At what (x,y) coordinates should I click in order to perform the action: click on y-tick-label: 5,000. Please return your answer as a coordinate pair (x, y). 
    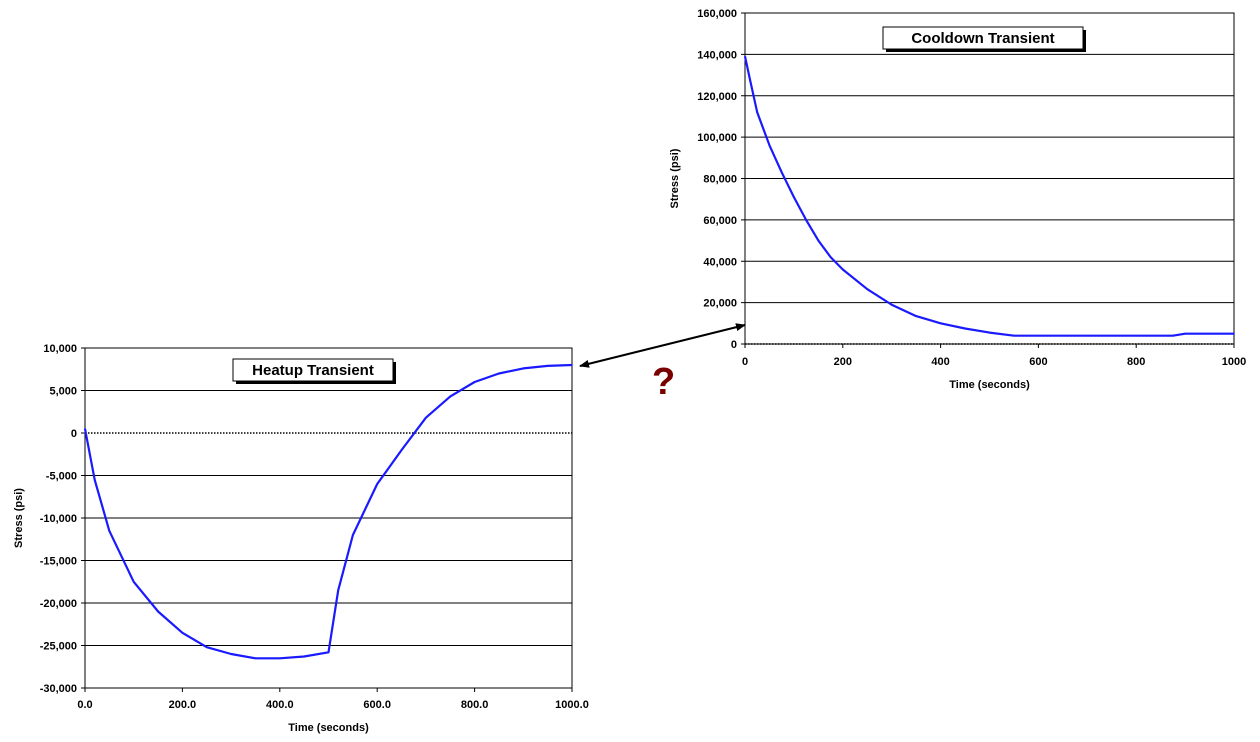
    Looking at the image, I should click on (63, 392).